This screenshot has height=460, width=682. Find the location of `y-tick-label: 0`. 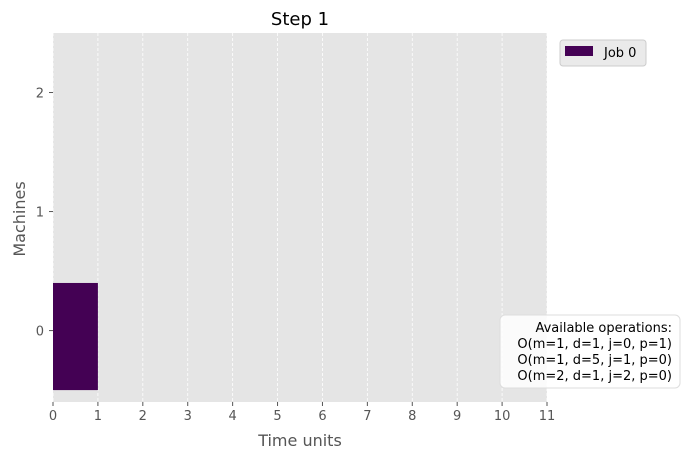

y-tick-label: 0 is located at coordinates (40, 332).